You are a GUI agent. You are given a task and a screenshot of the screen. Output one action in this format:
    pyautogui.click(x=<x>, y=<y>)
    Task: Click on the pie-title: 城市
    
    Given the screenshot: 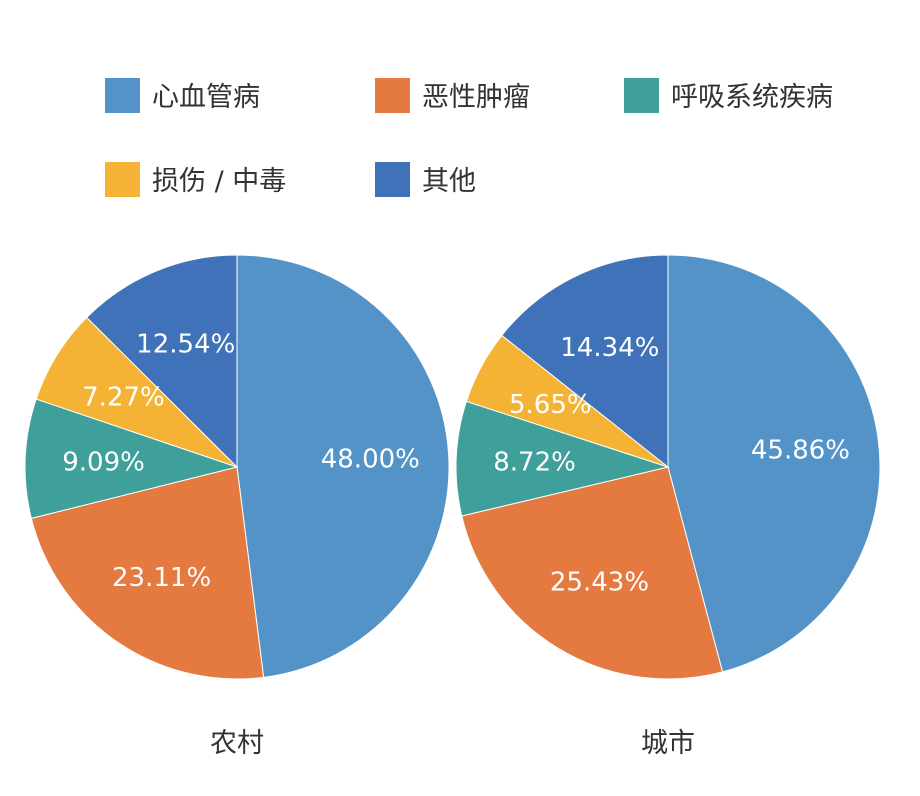 What is the action you would take?
    pyautogui.click(x=668, y=743)
    